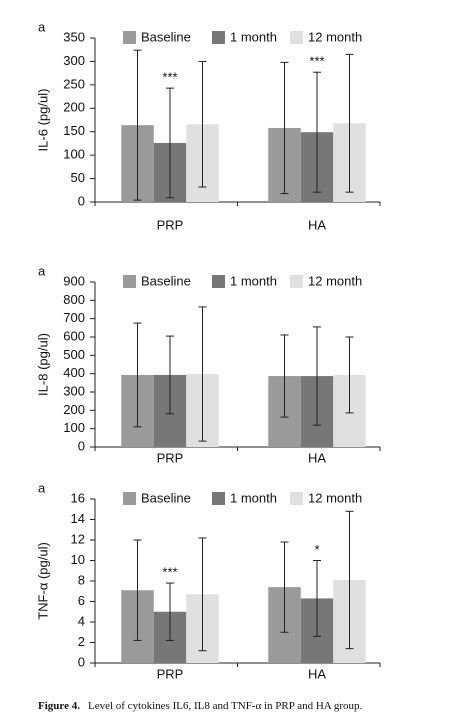  What do you see at coordinates (74, 354) in the screenshot?
I see `y-tick-label: 500` at bounding box center [74, 354].